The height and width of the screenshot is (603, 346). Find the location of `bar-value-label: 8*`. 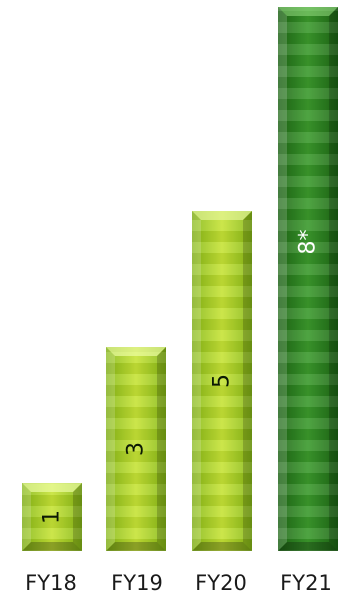

bar-value-label: 8* is located at coordinates (308, 242).